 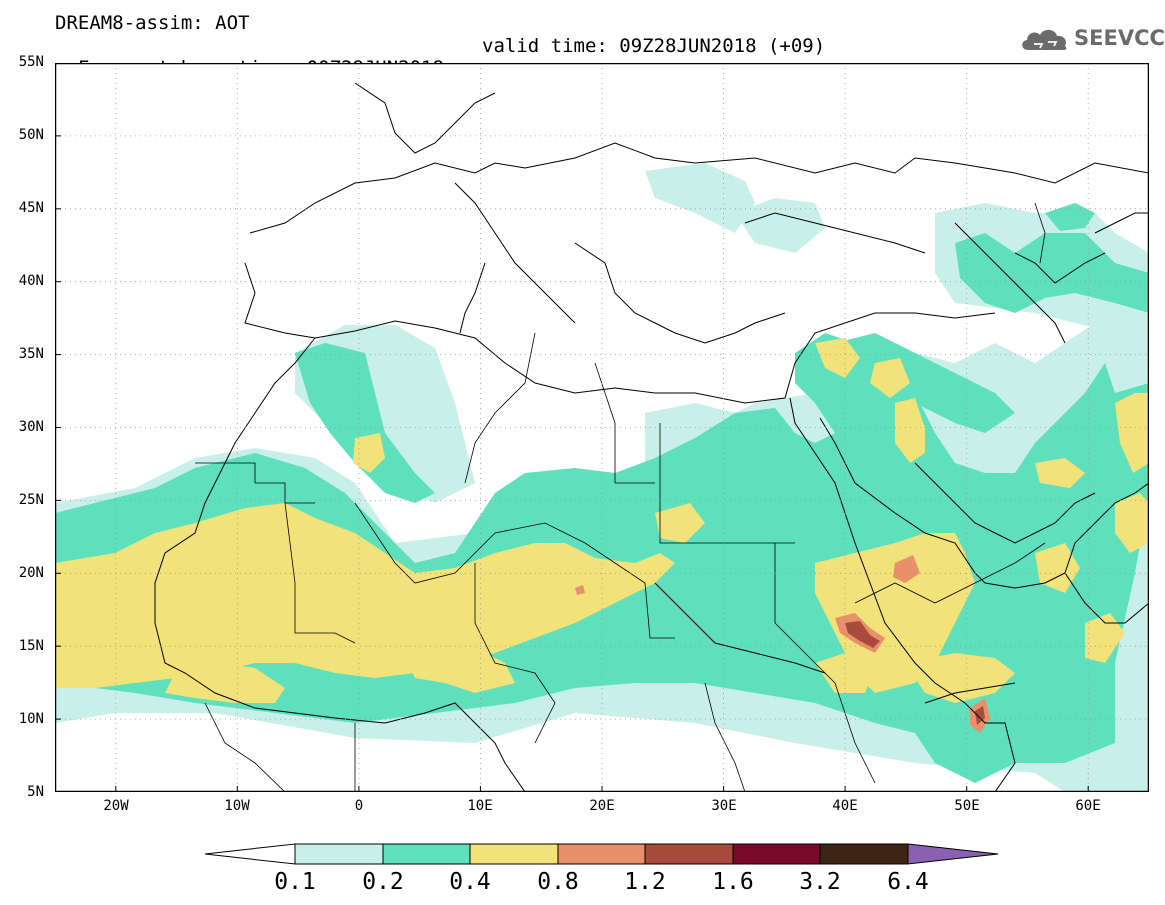 What do you see at coordinates (152, 23) in the screenshot?
I see `map-title: DREAM8-assim: AOT` at bounding box center [152, 23].